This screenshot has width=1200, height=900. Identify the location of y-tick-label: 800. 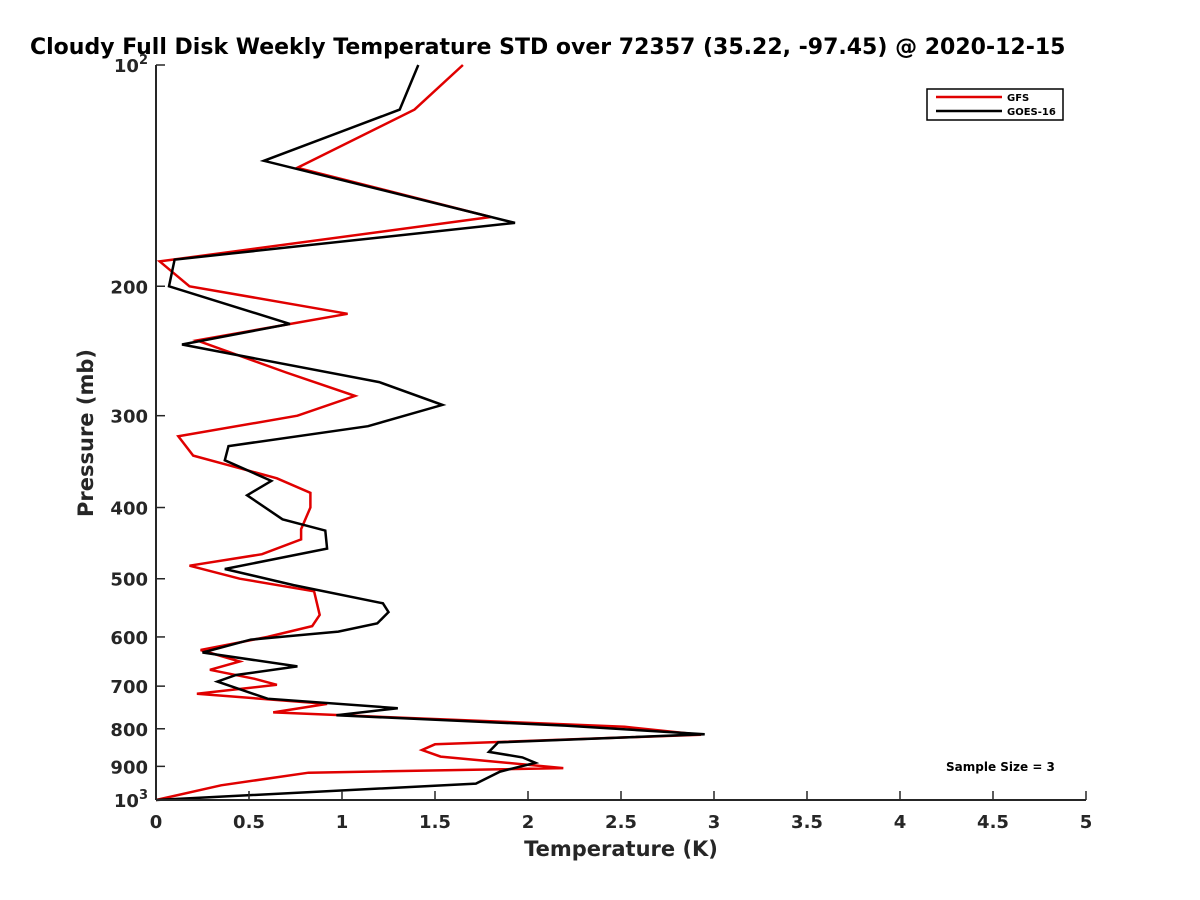
(129, 730).